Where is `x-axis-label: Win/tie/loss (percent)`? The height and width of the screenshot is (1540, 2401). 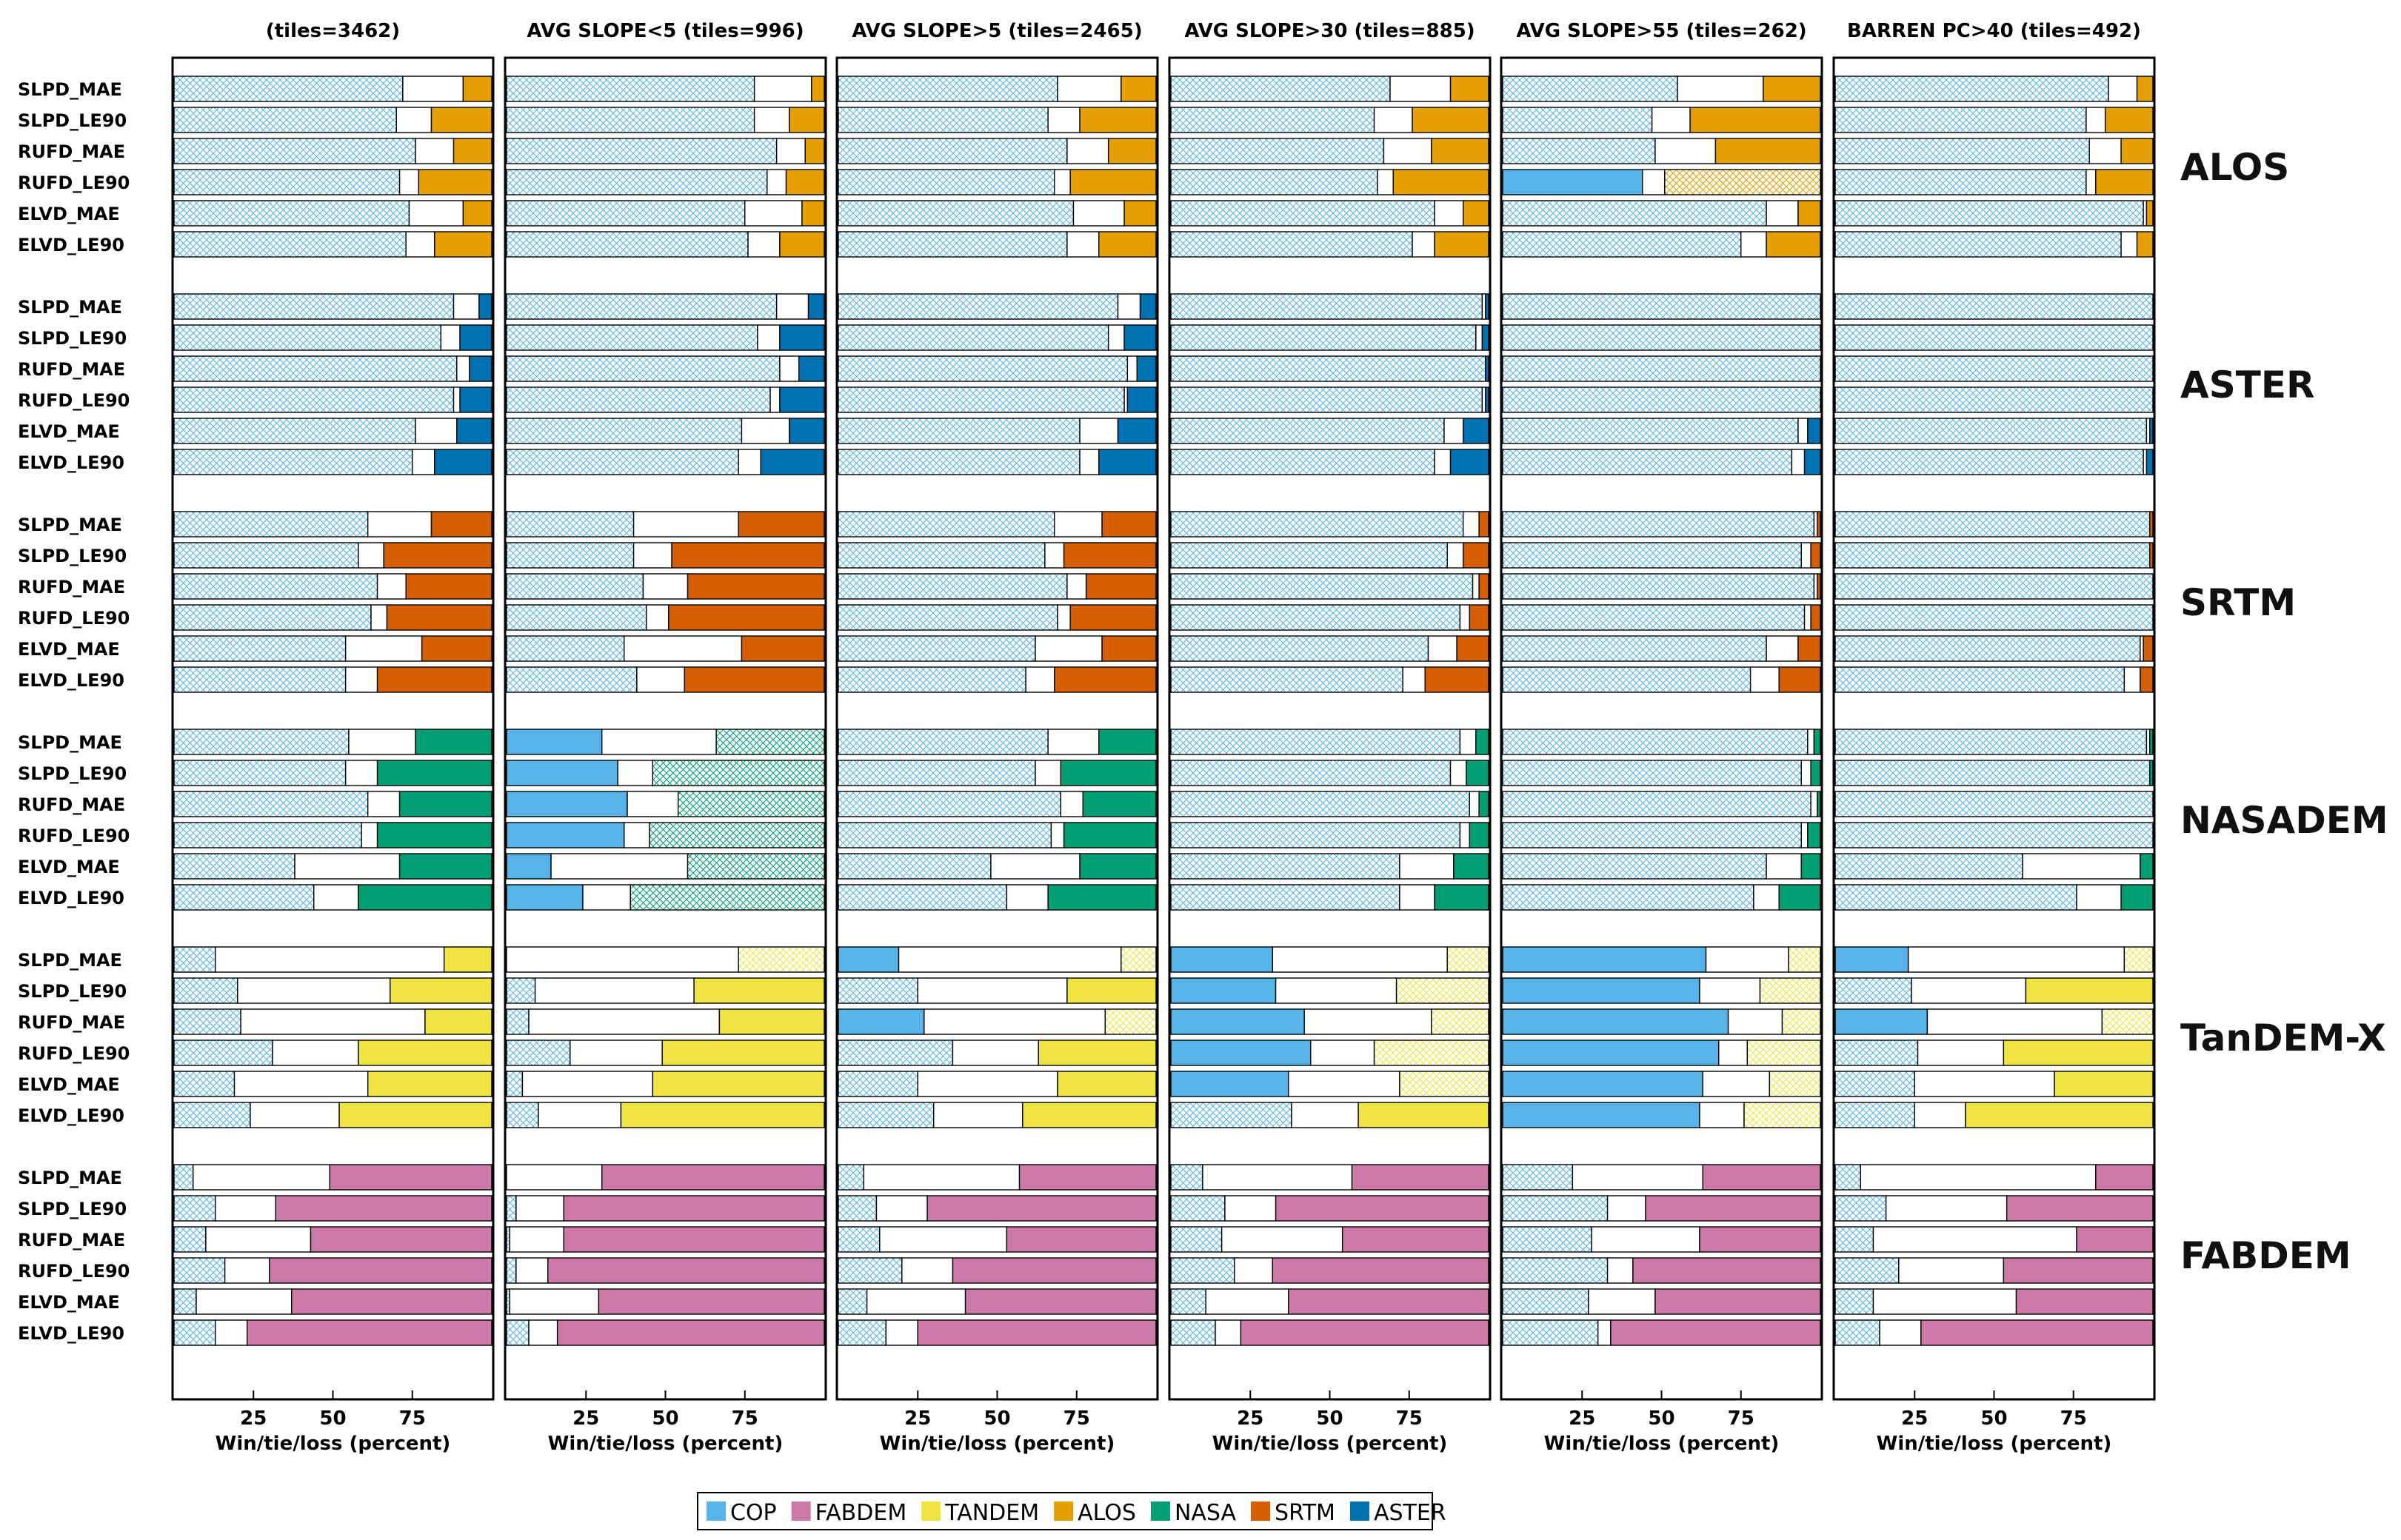
x-axis-label: Win/tie/loss (percent) is located at coordinates (997, 1444).